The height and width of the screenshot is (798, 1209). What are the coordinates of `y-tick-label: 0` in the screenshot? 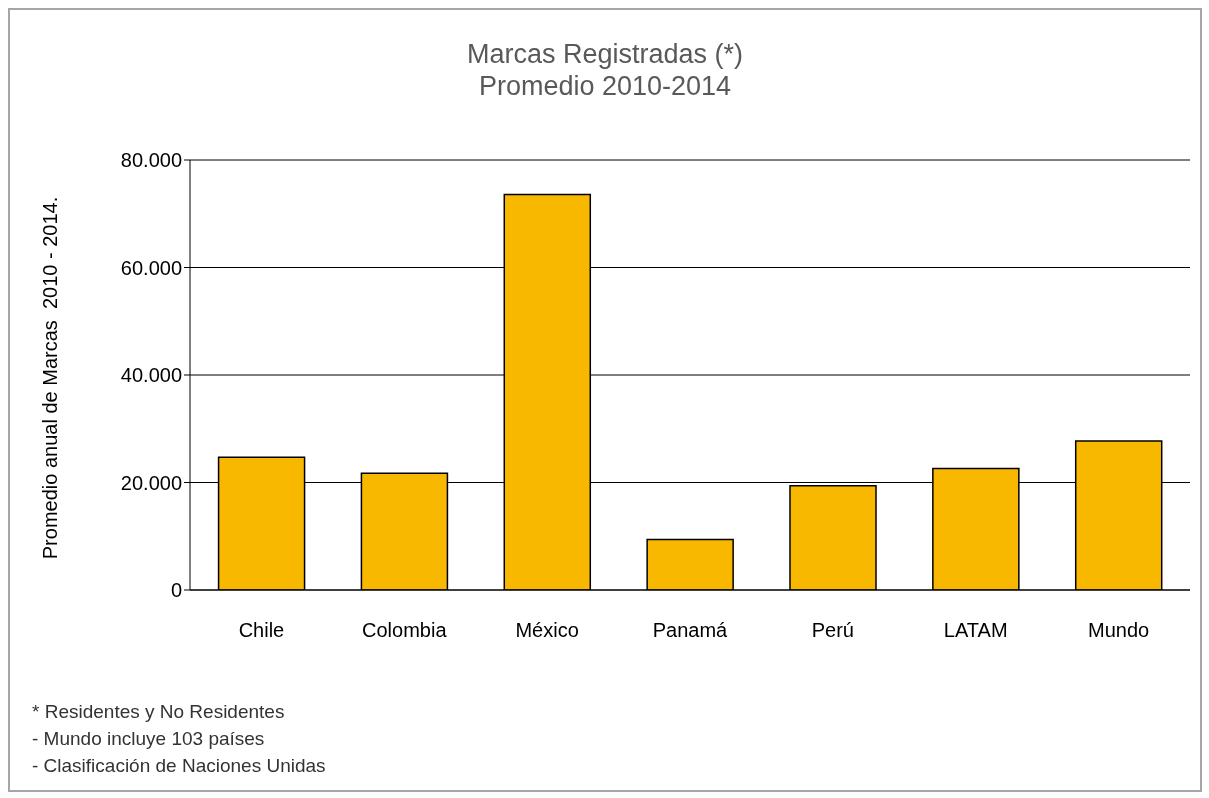 It's located at (176, 590).